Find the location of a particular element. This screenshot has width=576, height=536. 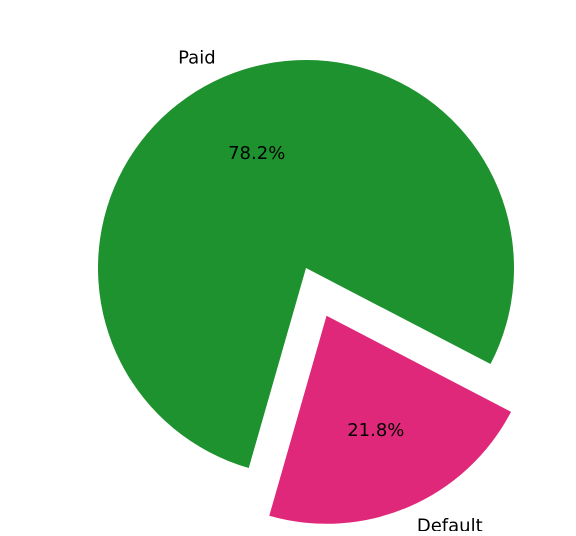

slice-percent-default: 21.8% is located at coordinates (375, 430).